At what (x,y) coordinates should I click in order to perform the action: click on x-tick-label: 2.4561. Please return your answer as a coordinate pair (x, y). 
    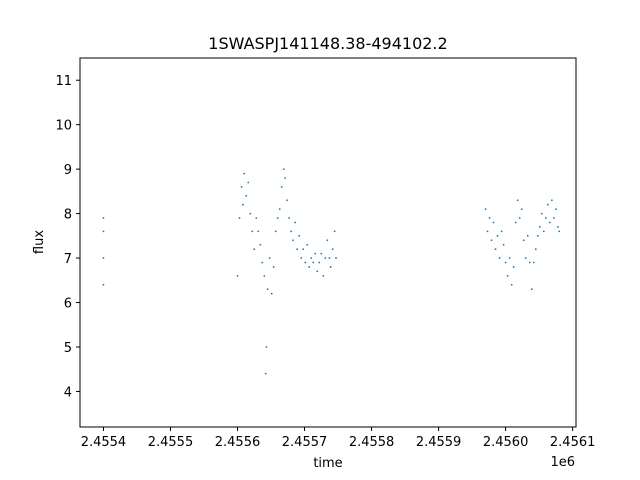
    Looking at the image, I should click on (573, 442).